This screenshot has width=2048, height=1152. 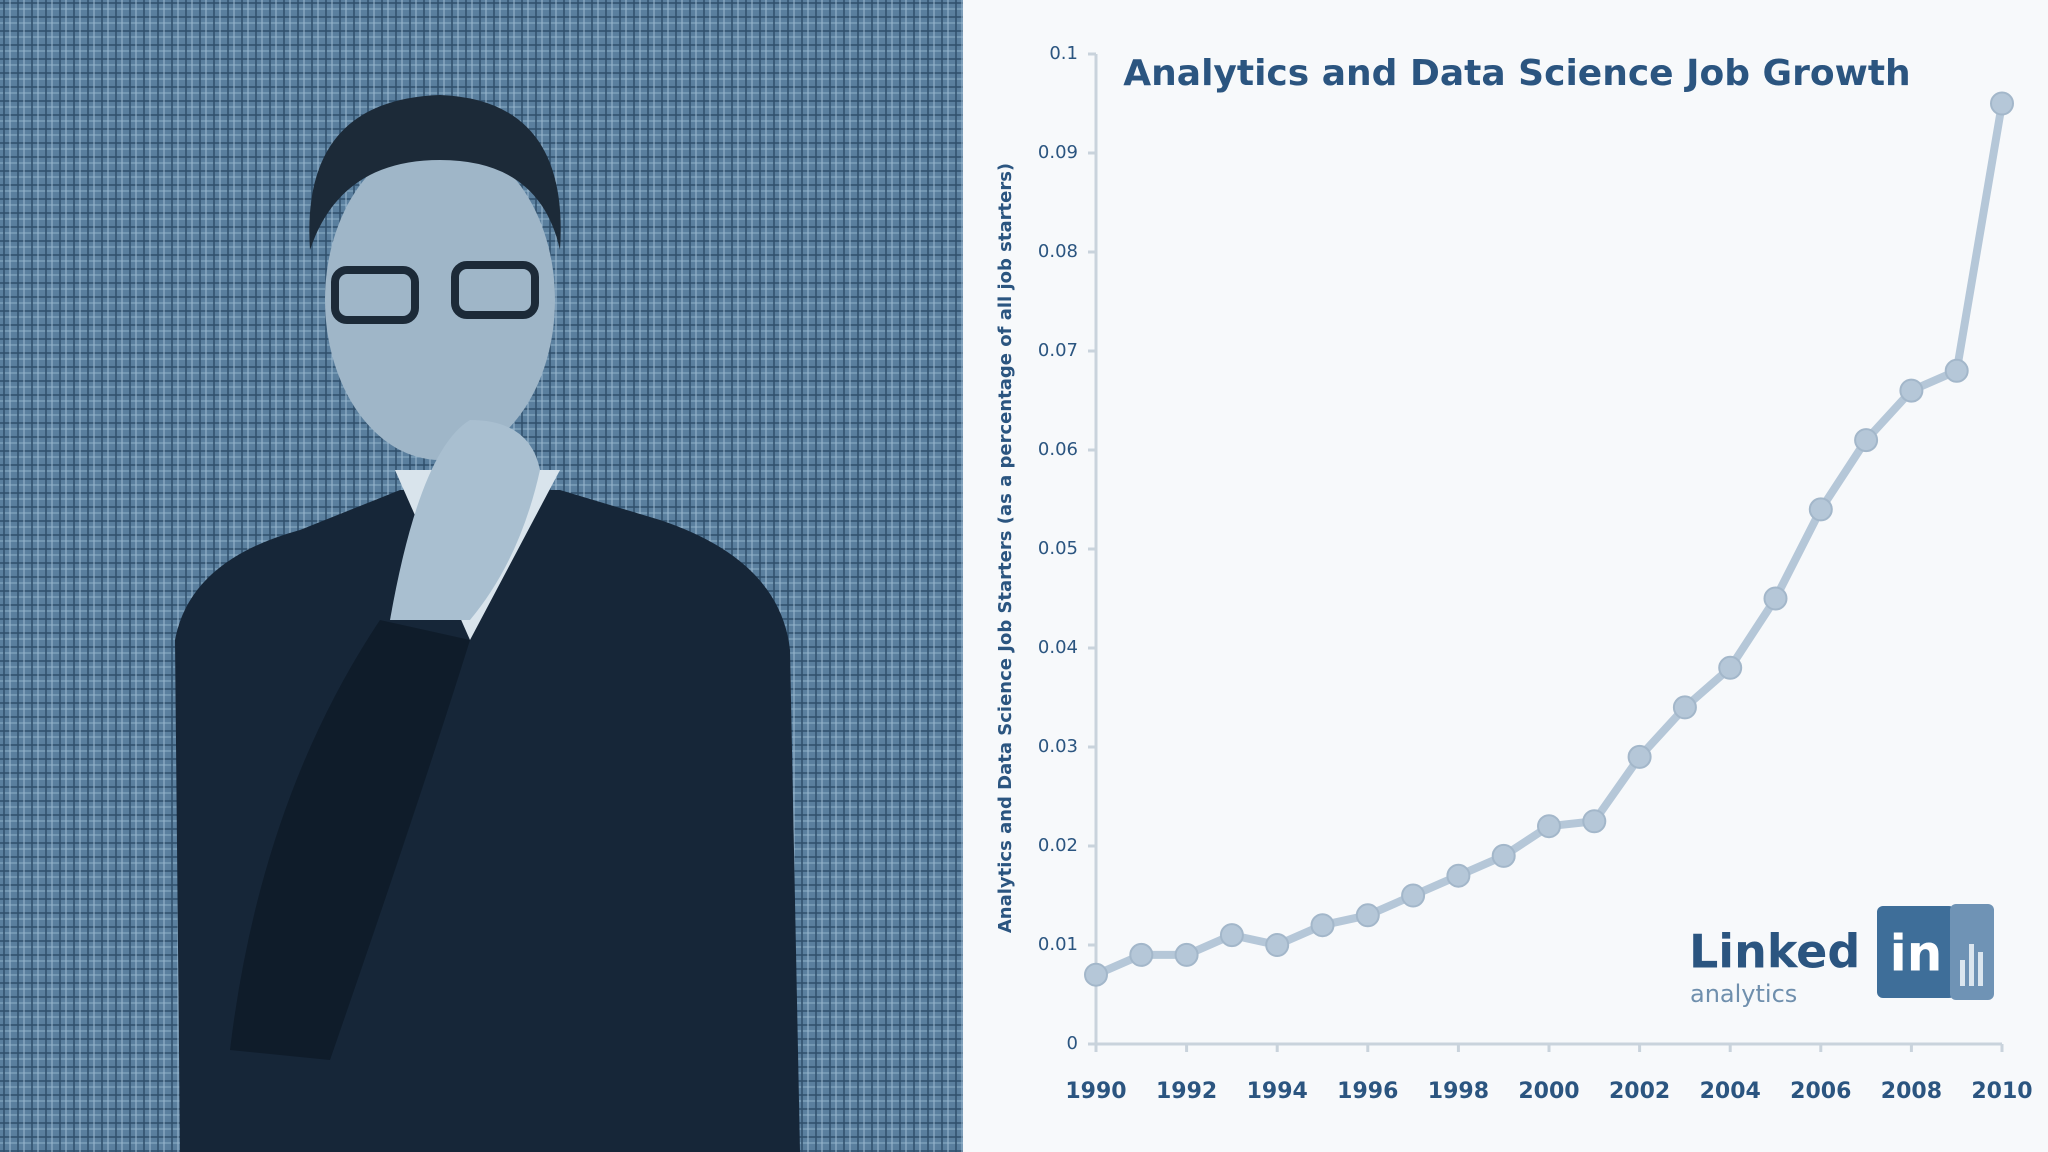 What do you see at coordinates (1516, 73) in the screenshot?
I see `chart-title: Analytics and Data Science Job Growth` at bounding box center [1516, 73].